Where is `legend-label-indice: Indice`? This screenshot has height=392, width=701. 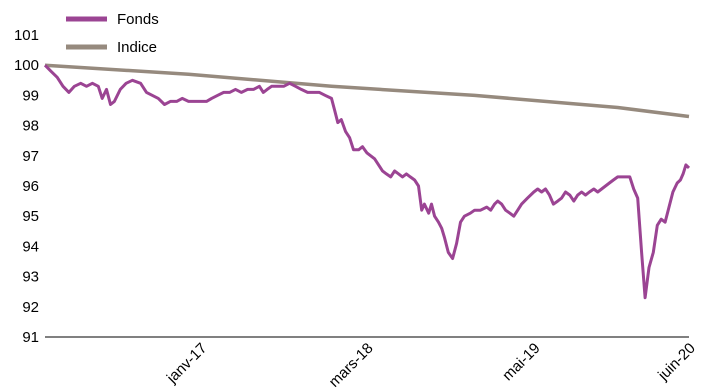 legend-label-indice: Indice is located at coordinates (137, 47).